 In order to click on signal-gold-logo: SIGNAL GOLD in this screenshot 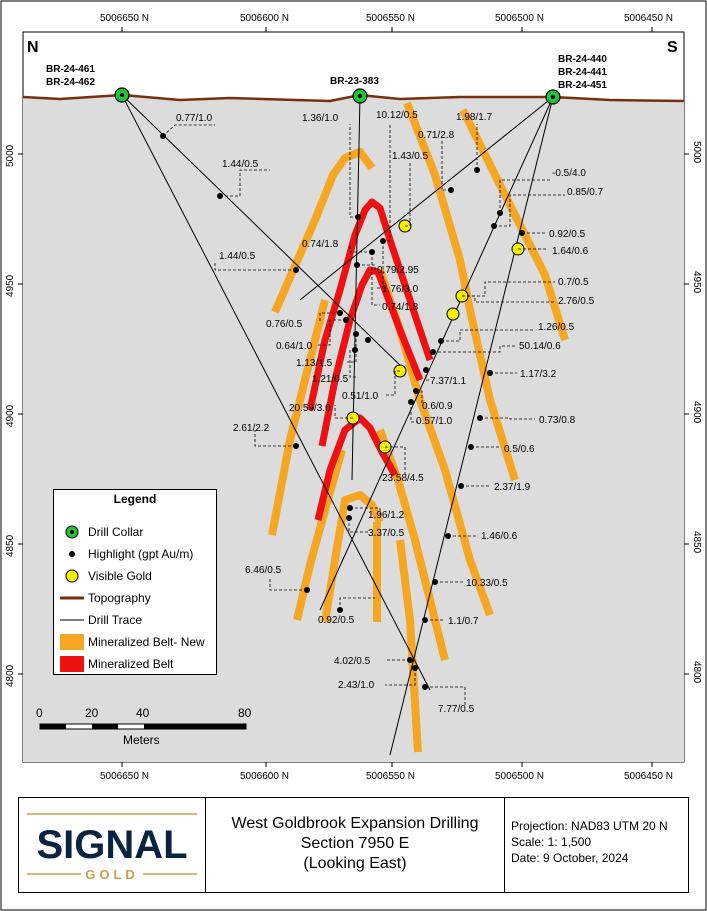, I will do `click(112, 845)`.